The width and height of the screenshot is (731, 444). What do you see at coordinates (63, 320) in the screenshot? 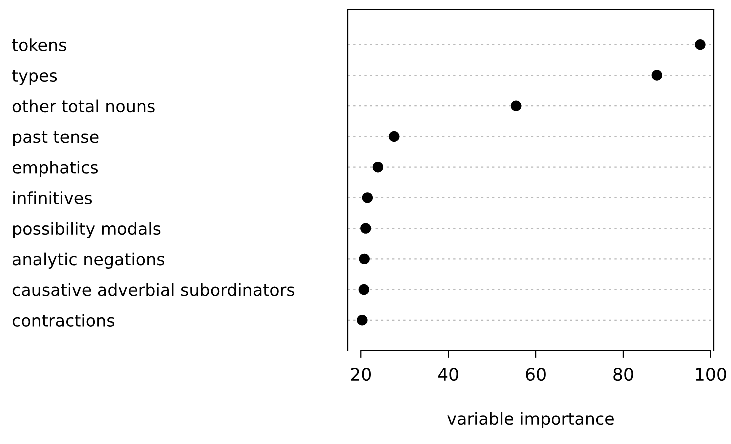
I see `y-tick-label: contractions` at bounding box center [63, 320].